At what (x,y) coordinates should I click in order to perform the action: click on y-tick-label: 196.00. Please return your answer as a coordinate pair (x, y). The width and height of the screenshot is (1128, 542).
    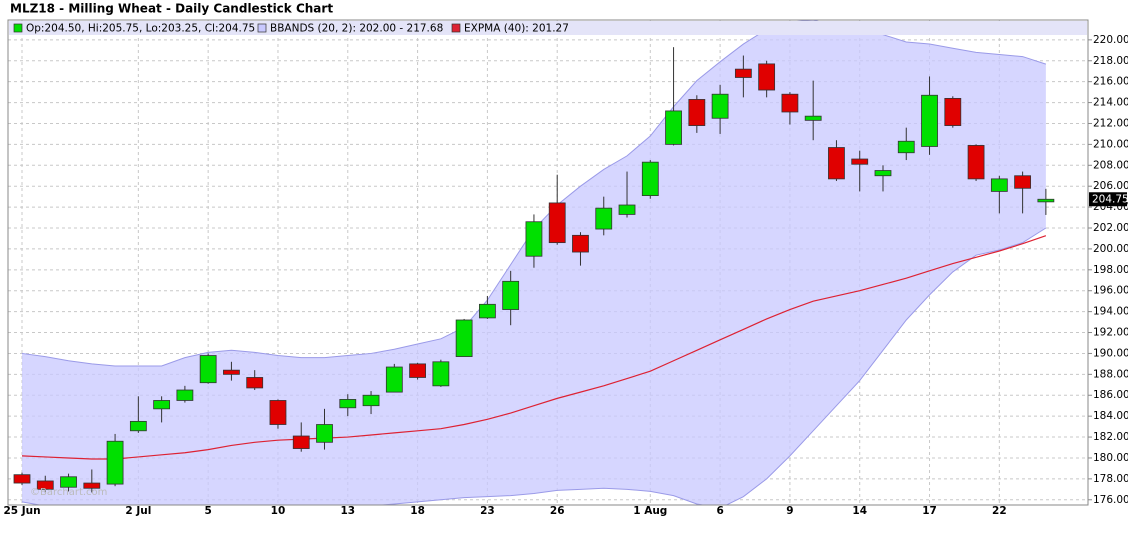
    Looking at the image, I should click on (1110, 291).